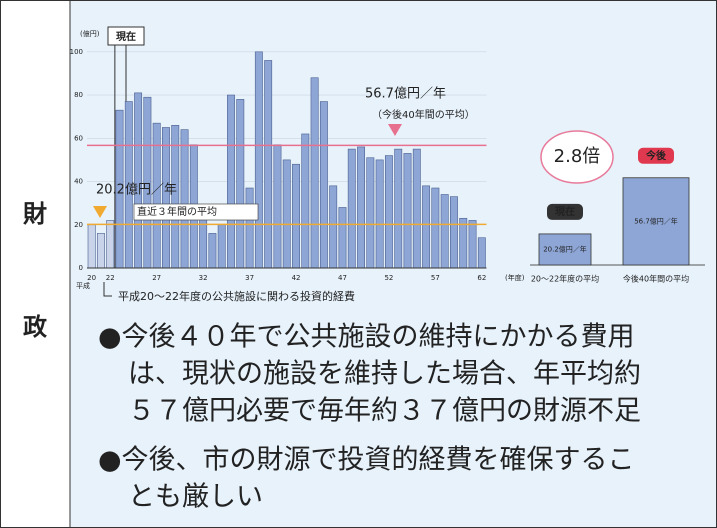  Describe the element at coordinates (384, 411) in the screenshot. I see `bullet-line: ５７億円必要で毎年約３７億円の財源不足` at that location.